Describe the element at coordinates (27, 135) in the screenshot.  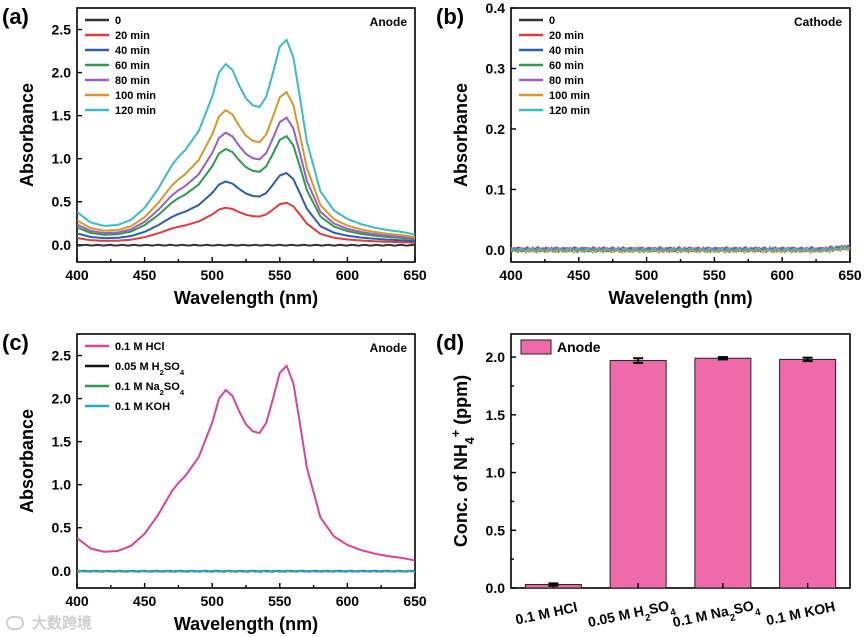
I see `y-axis-label-a: Absorbance` at that location.